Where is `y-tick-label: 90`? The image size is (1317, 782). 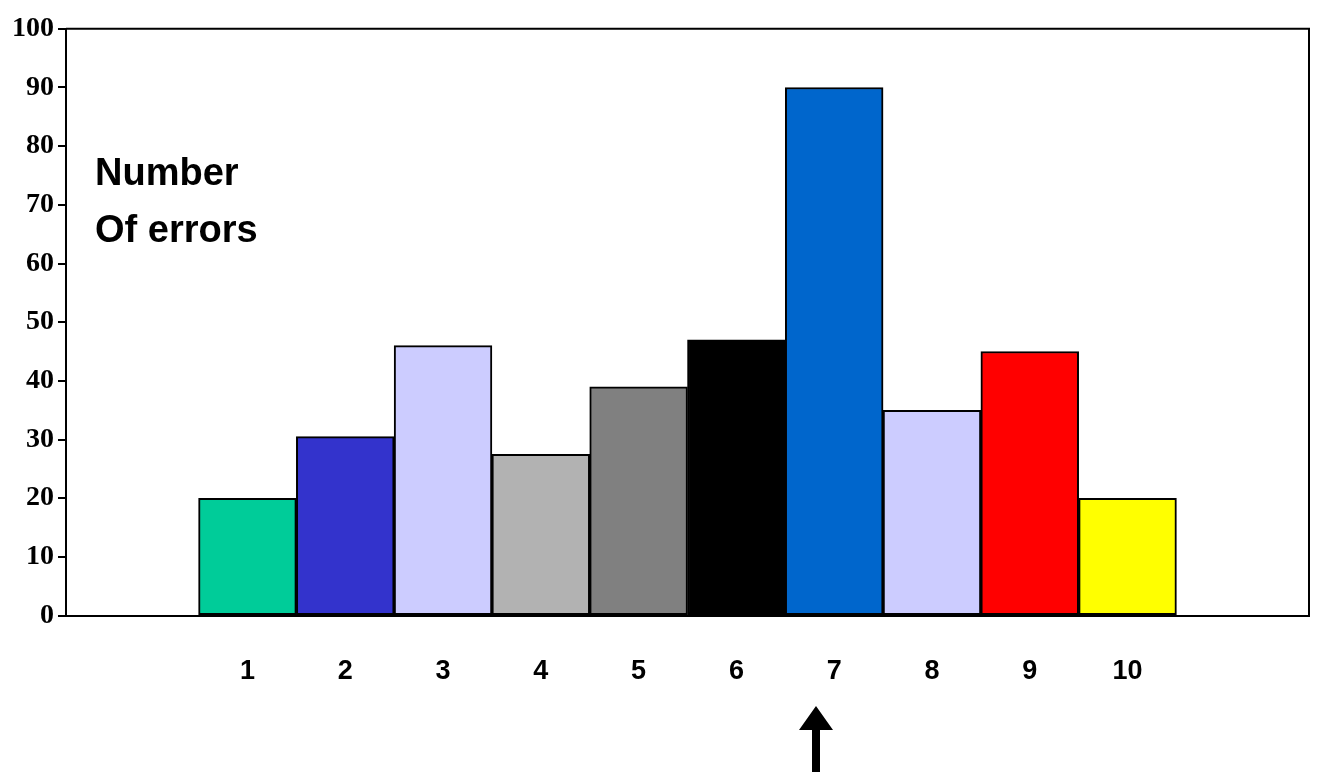
y-tick-label: 90 is located at coordinates (40, 85).